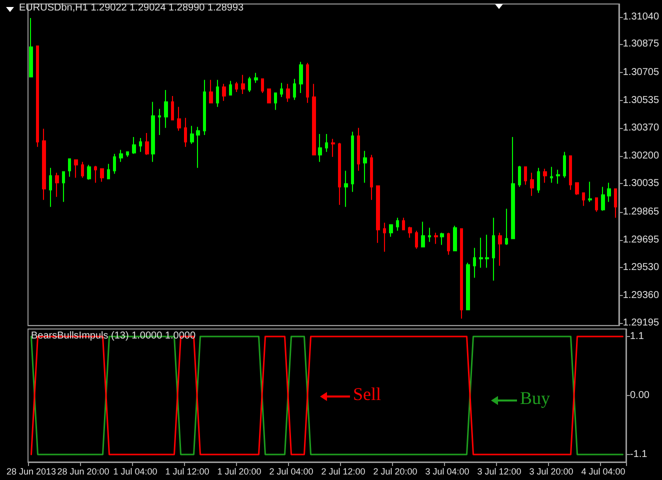  Describe the element at coordinates (499, 471) in the screenshot. I see `x-tick-label: 3 Jul 12:00` at that location.